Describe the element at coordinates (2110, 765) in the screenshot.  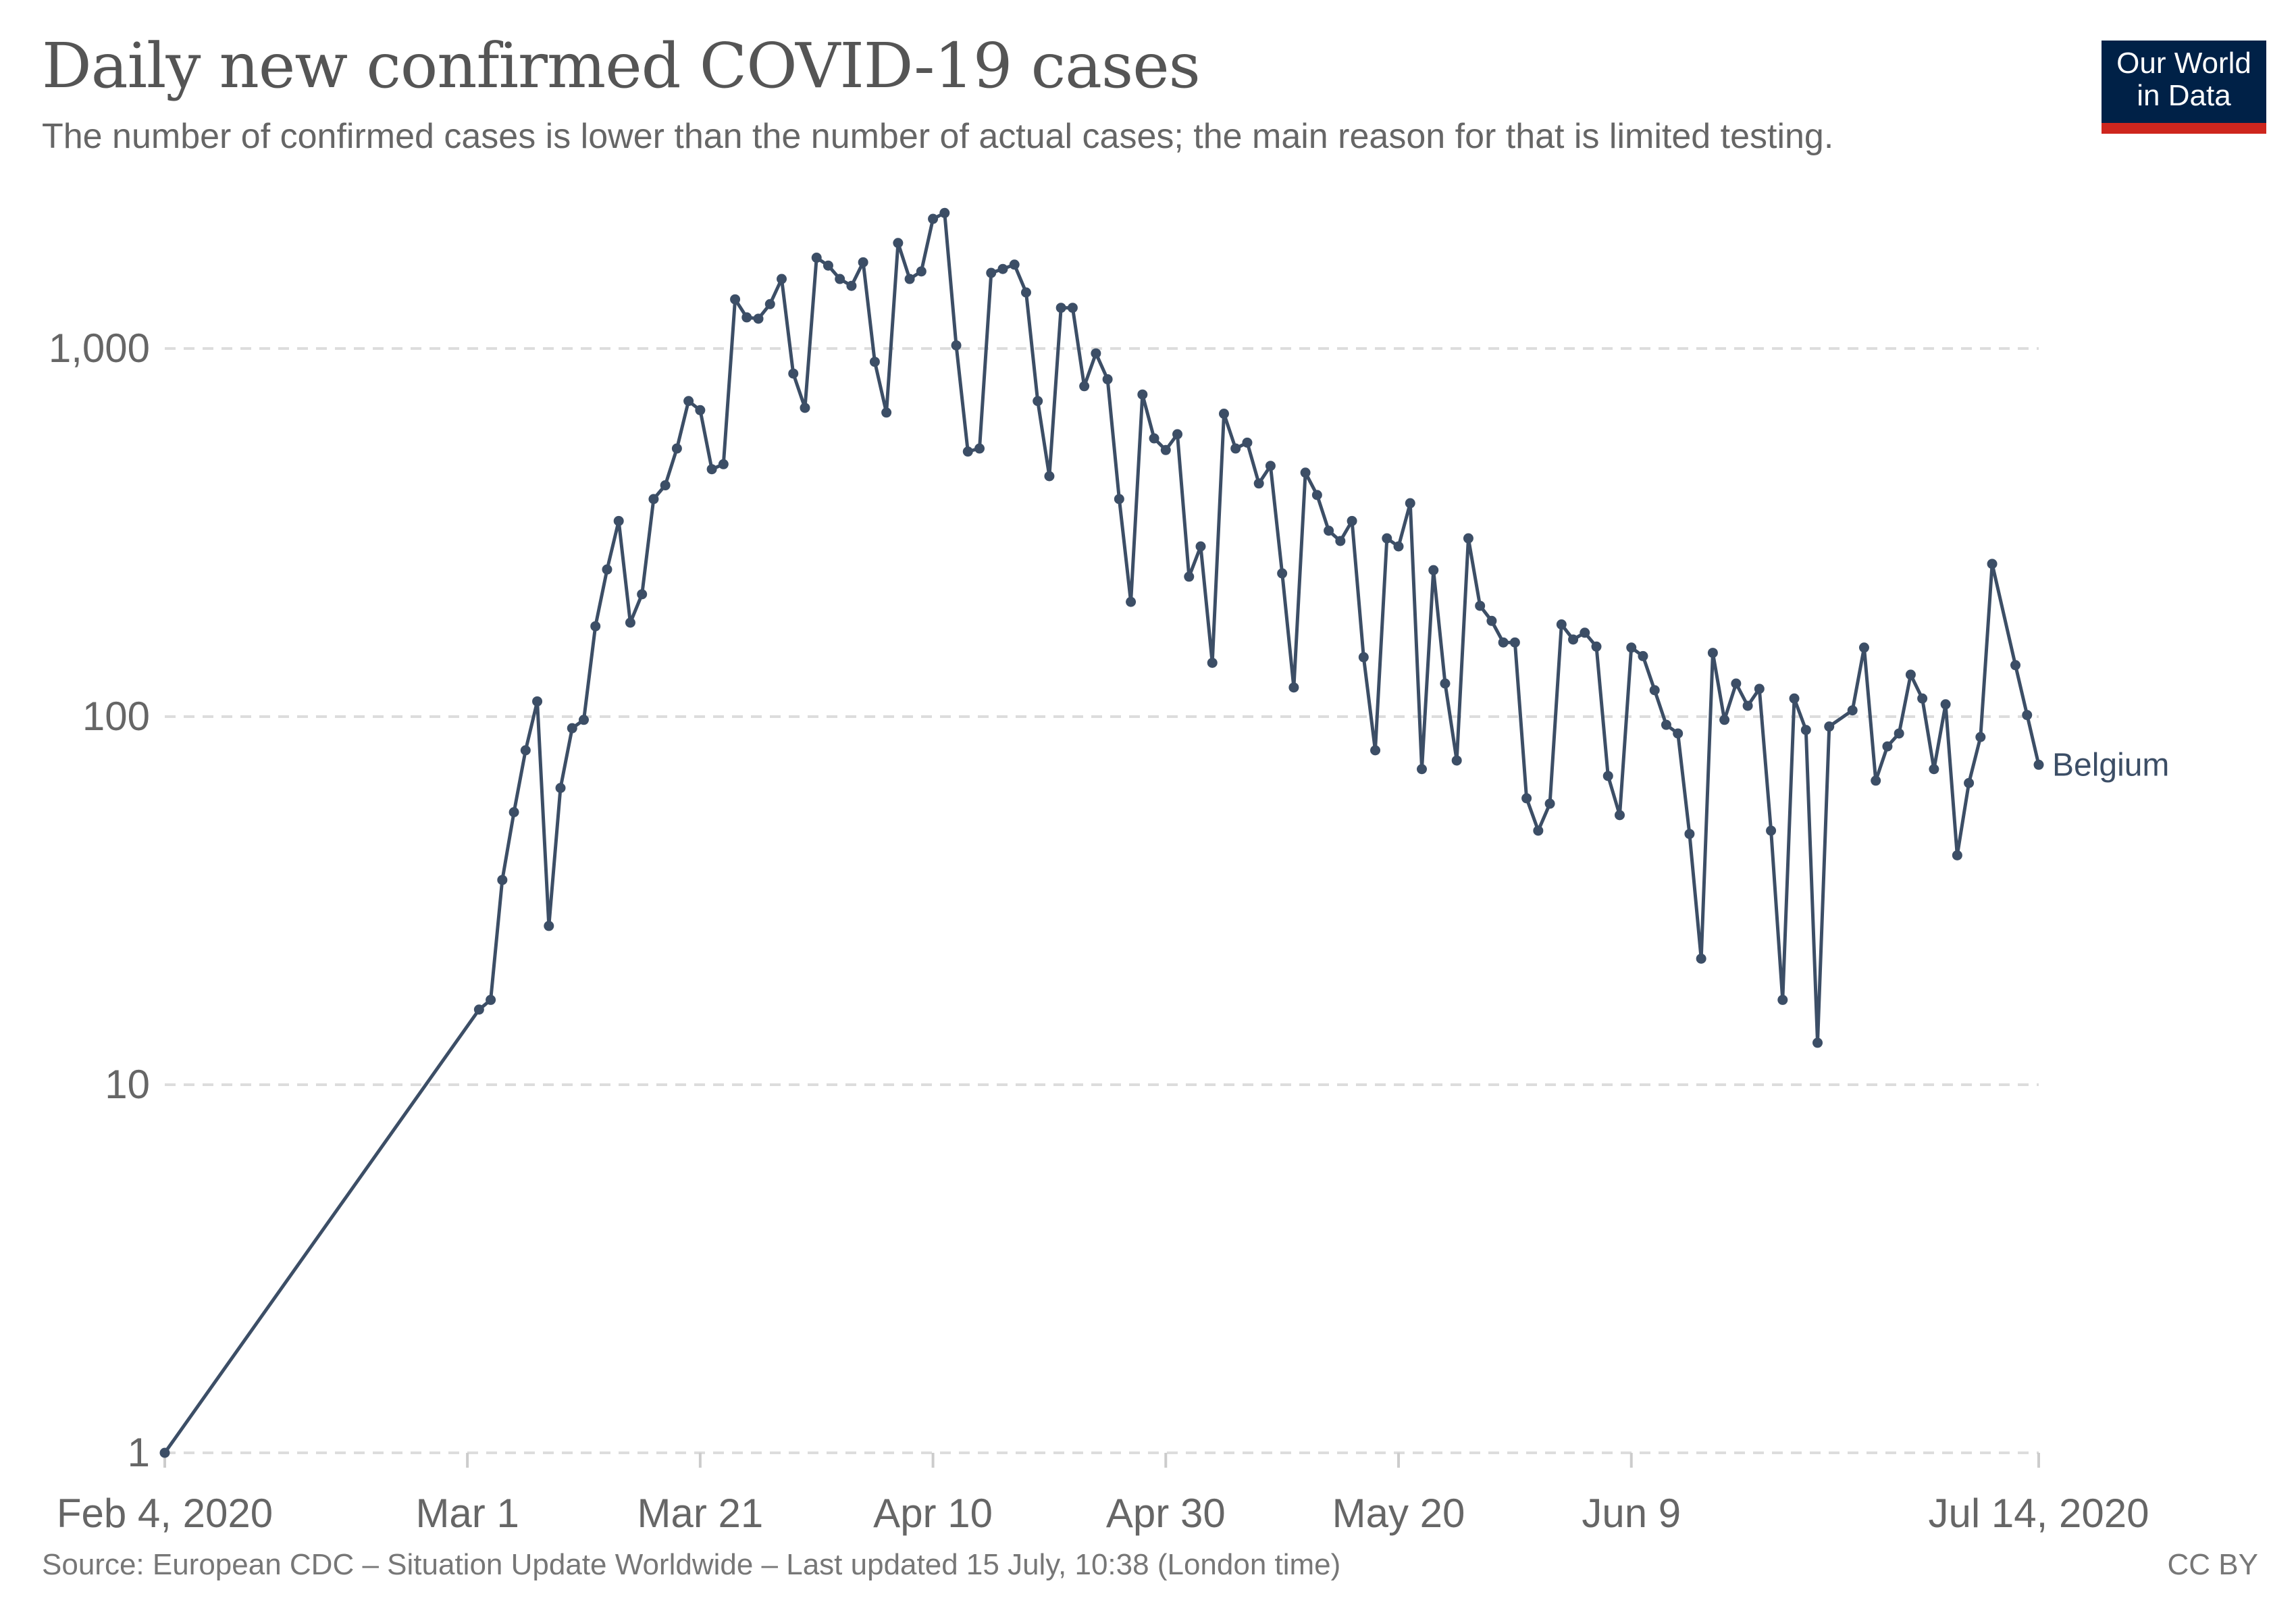
I see `series-label: Belgium` at that location.